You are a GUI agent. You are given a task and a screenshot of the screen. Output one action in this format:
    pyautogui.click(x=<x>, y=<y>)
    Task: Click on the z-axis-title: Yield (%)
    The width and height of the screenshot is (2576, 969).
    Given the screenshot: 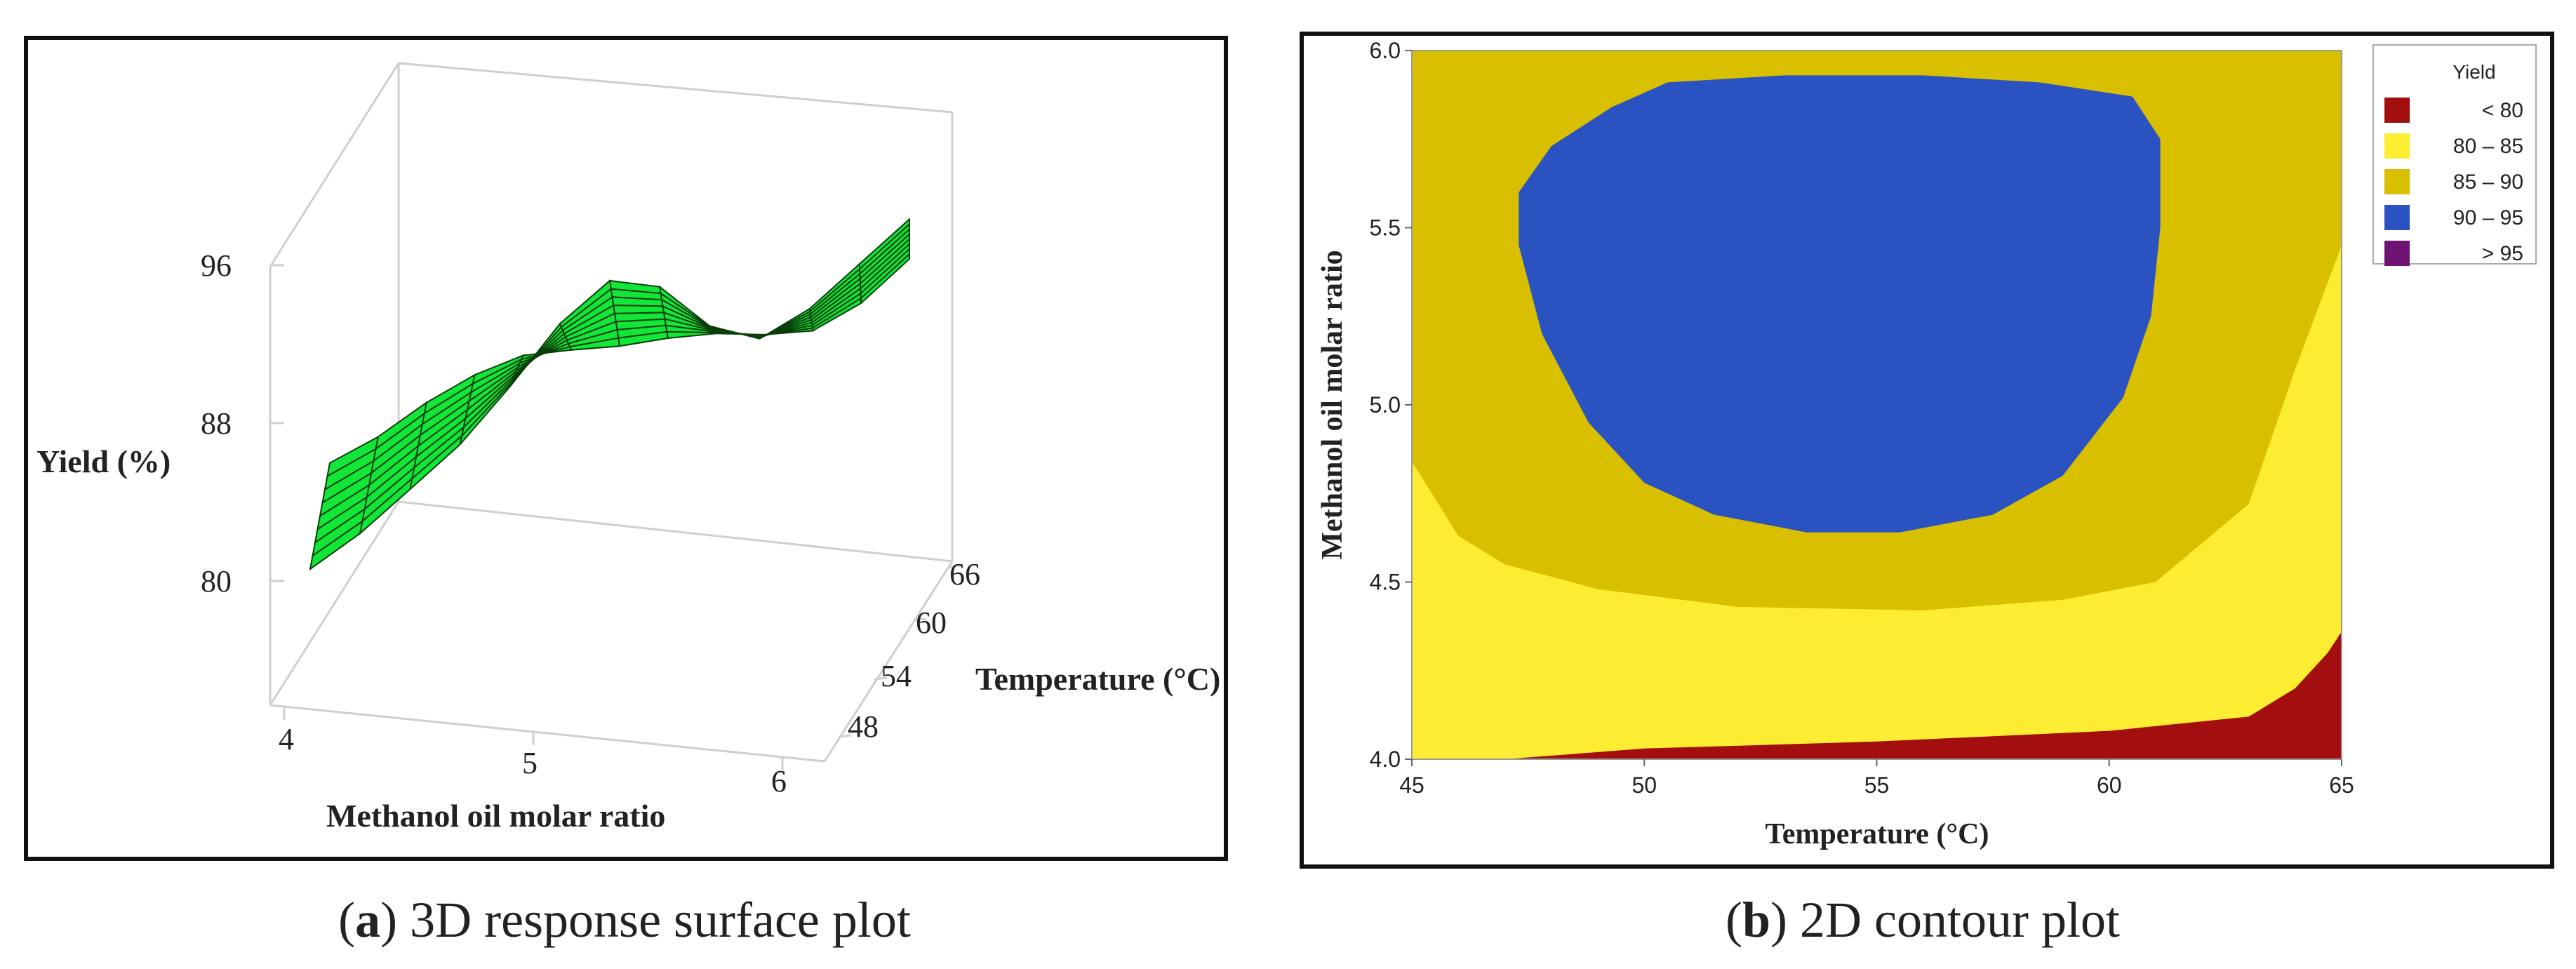 What is the action you would take?
    pyautogui.click(x=104, y=461)
    